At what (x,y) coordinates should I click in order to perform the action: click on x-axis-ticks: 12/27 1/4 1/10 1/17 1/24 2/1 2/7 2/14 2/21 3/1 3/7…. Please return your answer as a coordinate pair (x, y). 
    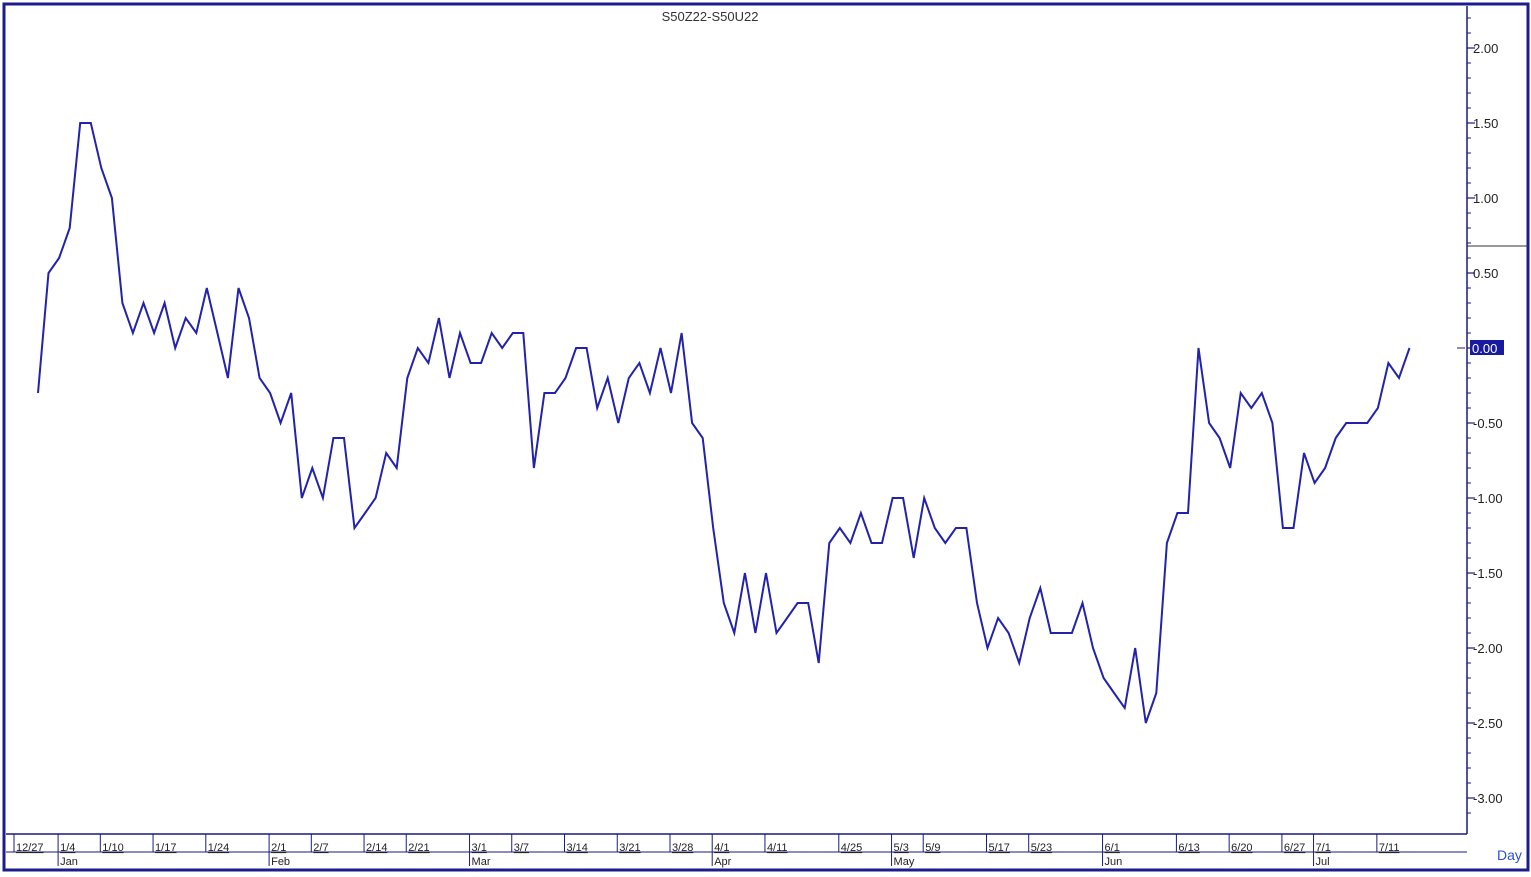
    Looking at the image, I should click on (706, 844).